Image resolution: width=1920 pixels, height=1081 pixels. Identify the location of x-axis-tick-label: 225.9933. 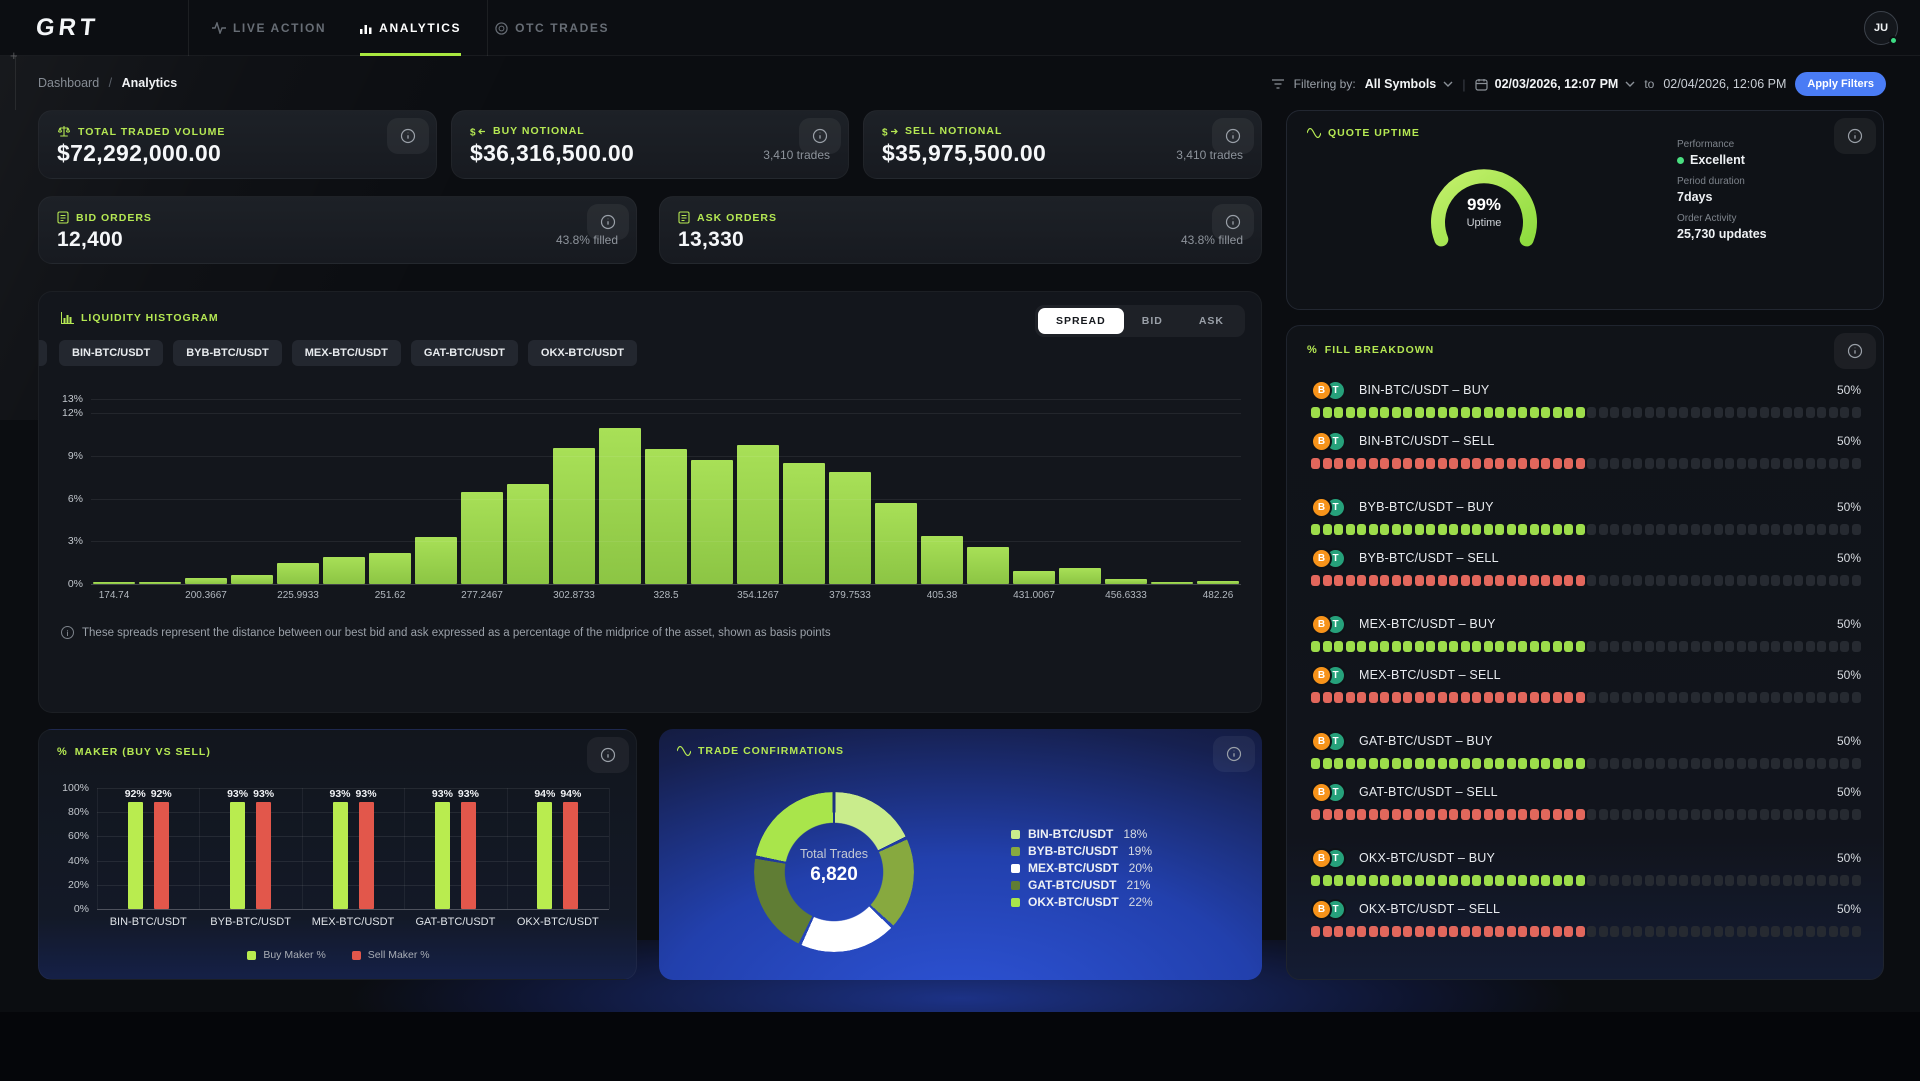
(298, 595).